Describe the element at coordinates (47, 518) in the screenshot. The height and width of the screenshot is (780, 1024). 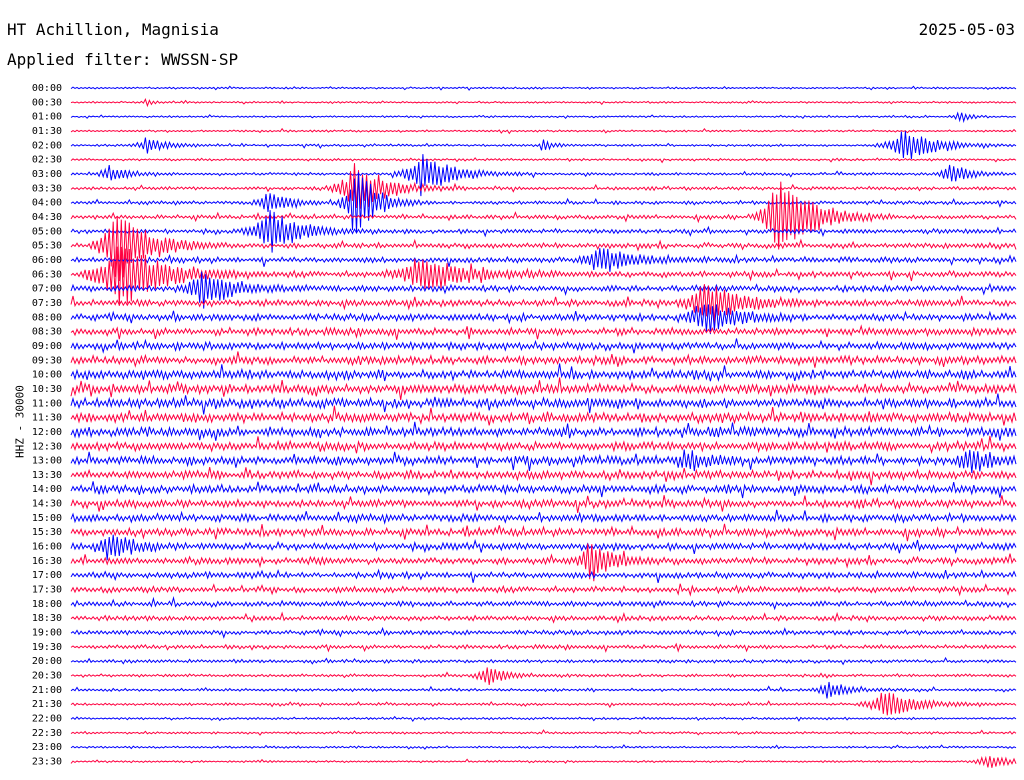
I see `row-time-label: 15:00` at that location.